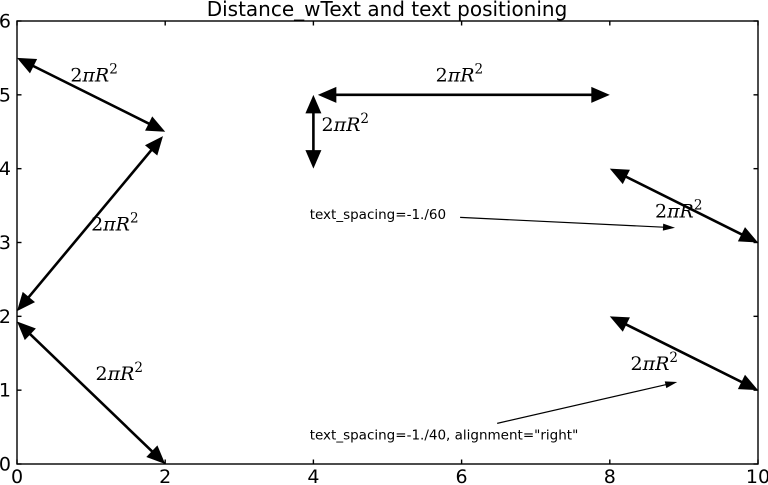  I want to click on arrow-left-middle: 2πR2, so click(90, 224).